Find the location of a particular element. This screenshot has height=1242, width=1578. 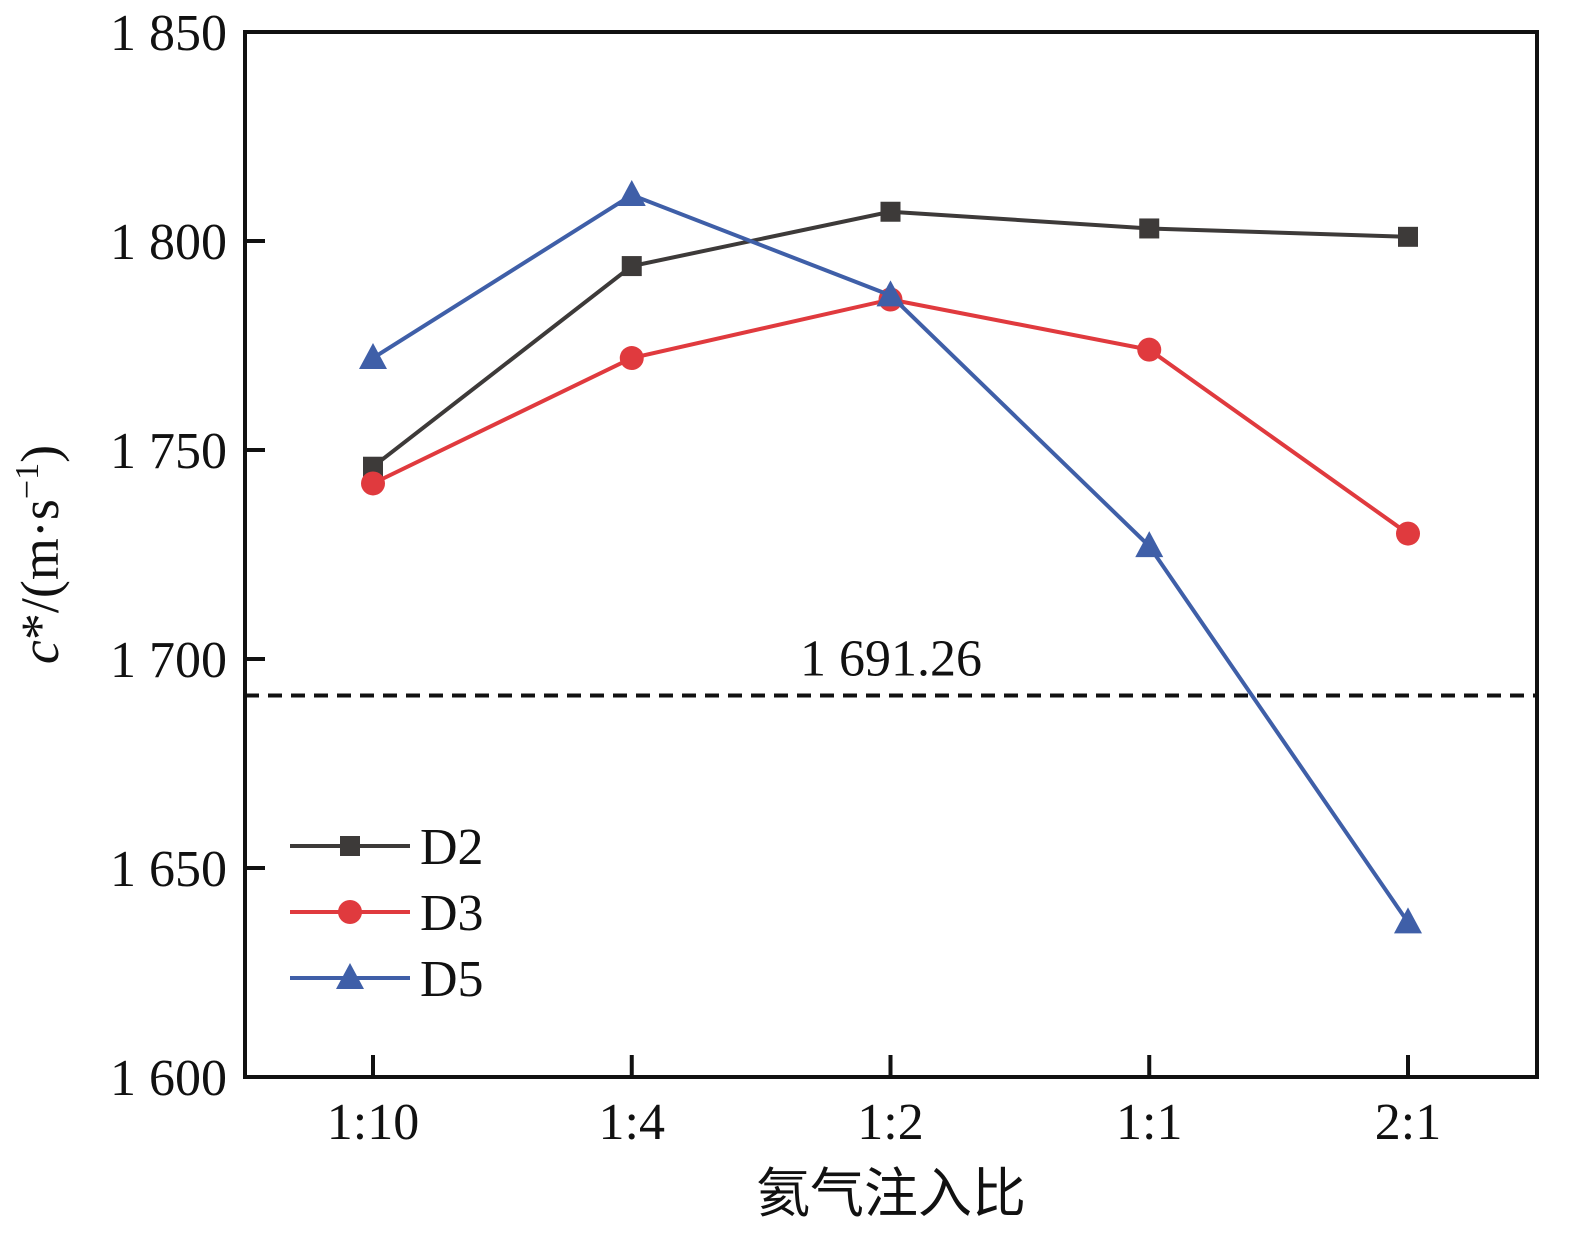

series-line-d2 is located at coordinates (890, 339).